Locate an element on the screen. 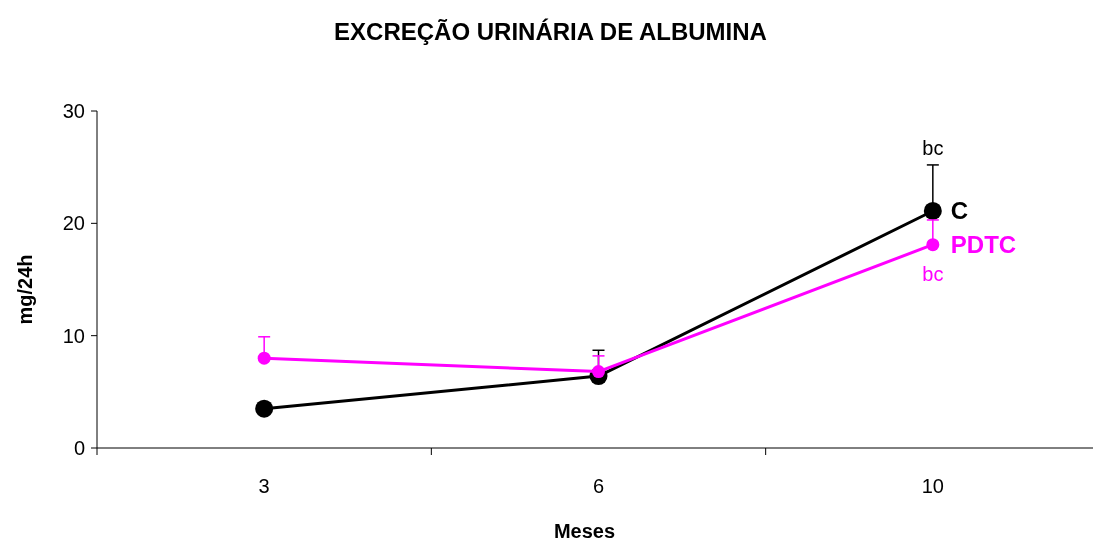 The width and height of the screenshot is (1093, 543). x-tick-label: 3 is located at coordinates (264, 486).